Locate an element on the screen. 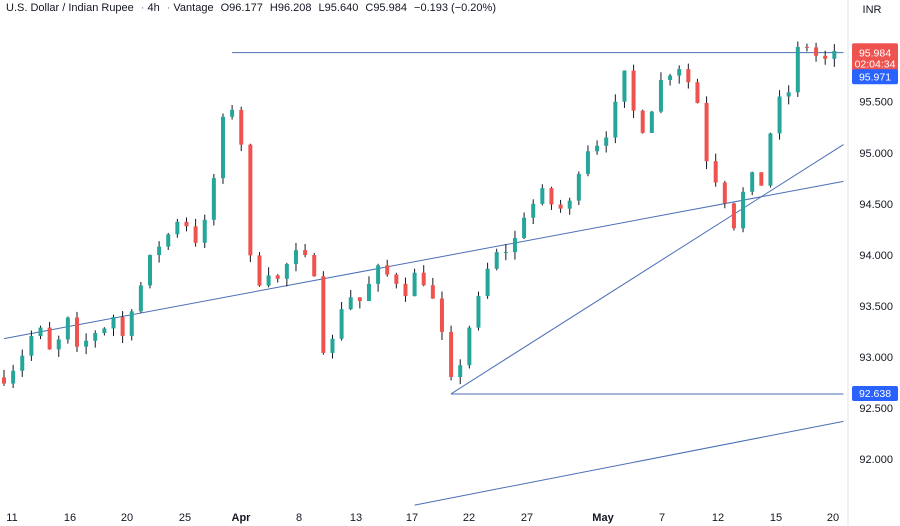  level-price-label-bg is located at coordinates (875, 77).